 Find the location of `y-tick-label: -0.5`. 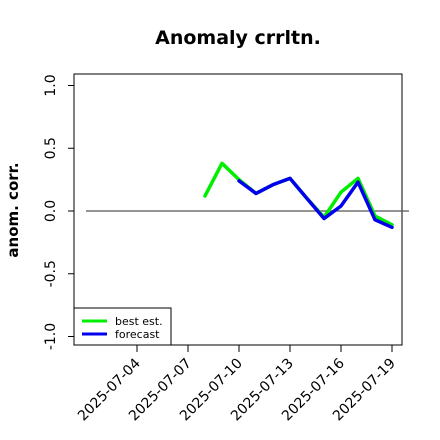

y-tick-label: -0.5 is located at coordinates (51, 273).